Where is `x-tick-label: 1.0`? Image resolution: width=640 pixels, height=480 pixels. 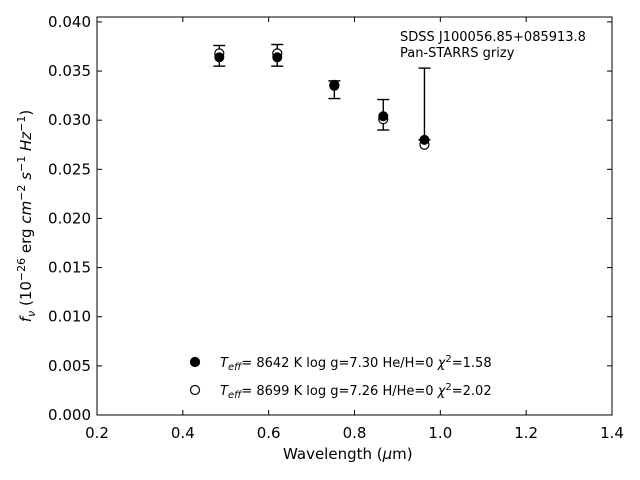 x-tick-label: 1.0 is located at coordinates (440, 433).